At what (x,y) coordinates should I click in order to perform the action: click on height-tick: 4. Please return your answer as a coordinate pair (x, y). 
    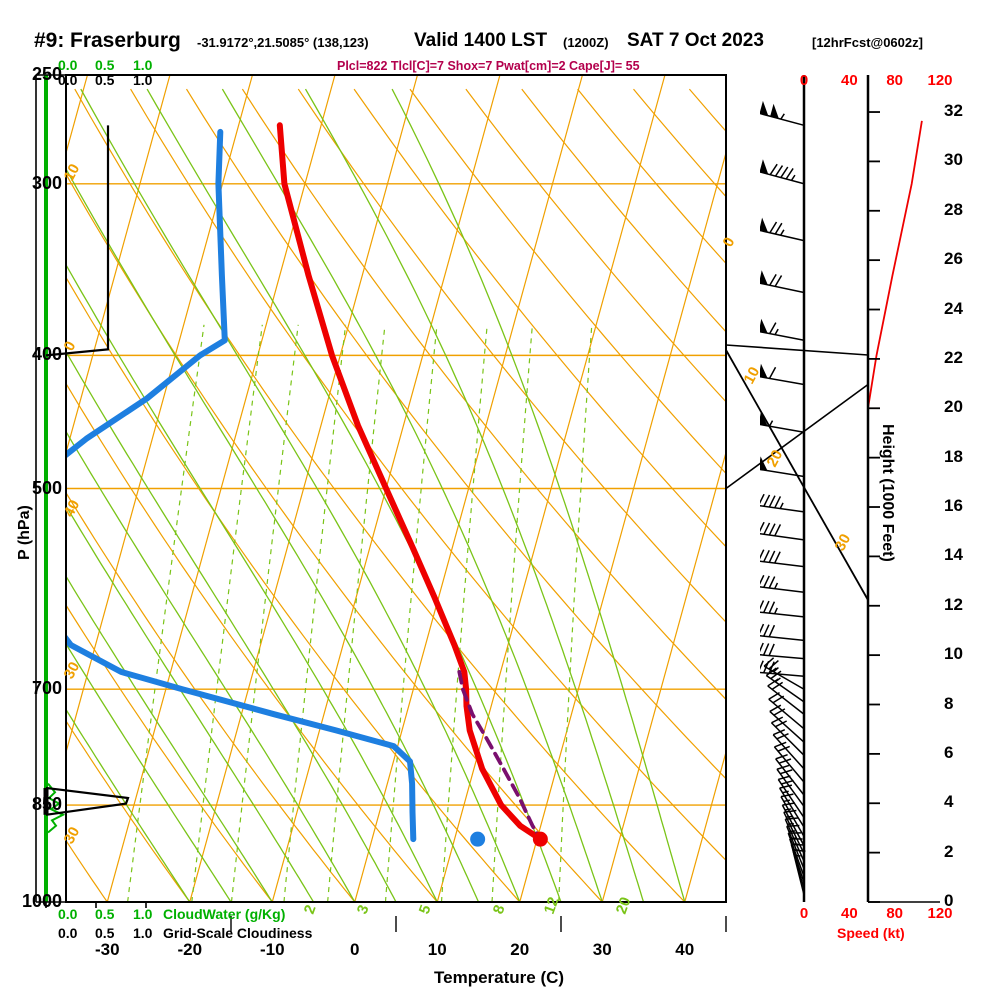
    Looking at the image, I should click on (949, 802).